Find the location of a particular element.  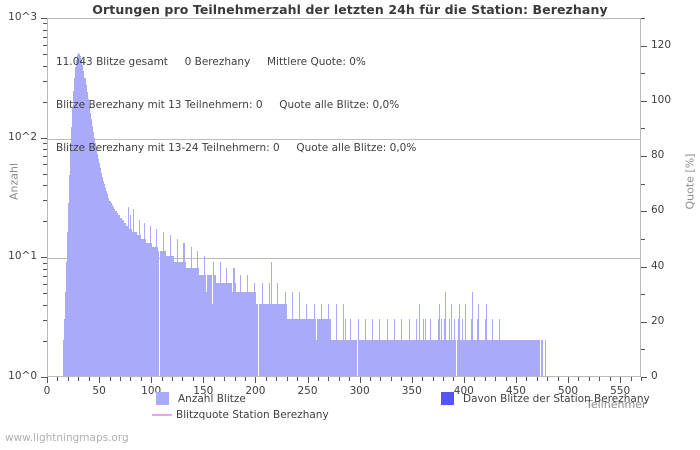

x-axis-tick-label: 150 is located at coordinates (203, 391).